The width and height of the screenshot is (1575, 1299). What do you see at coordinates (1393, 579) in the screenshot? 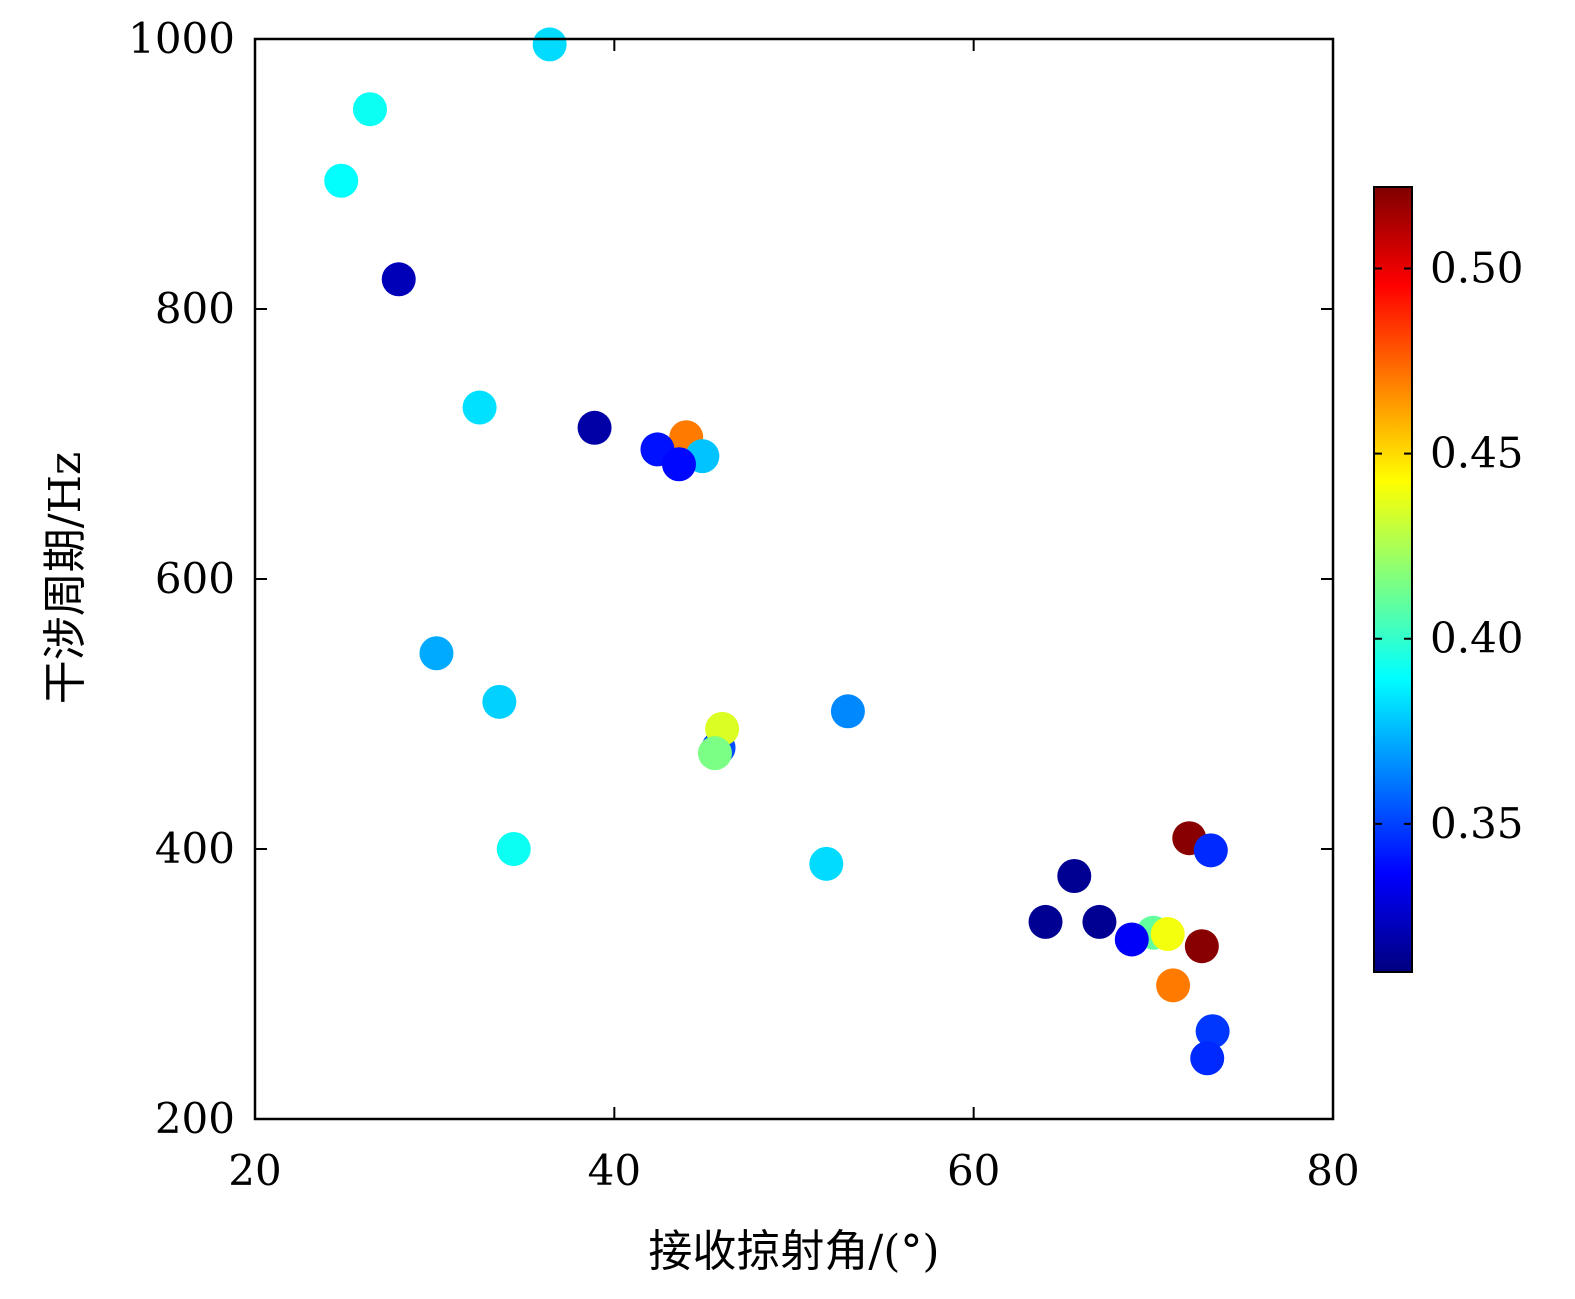
I see `colorbar` at bounding box center [1393, 579].